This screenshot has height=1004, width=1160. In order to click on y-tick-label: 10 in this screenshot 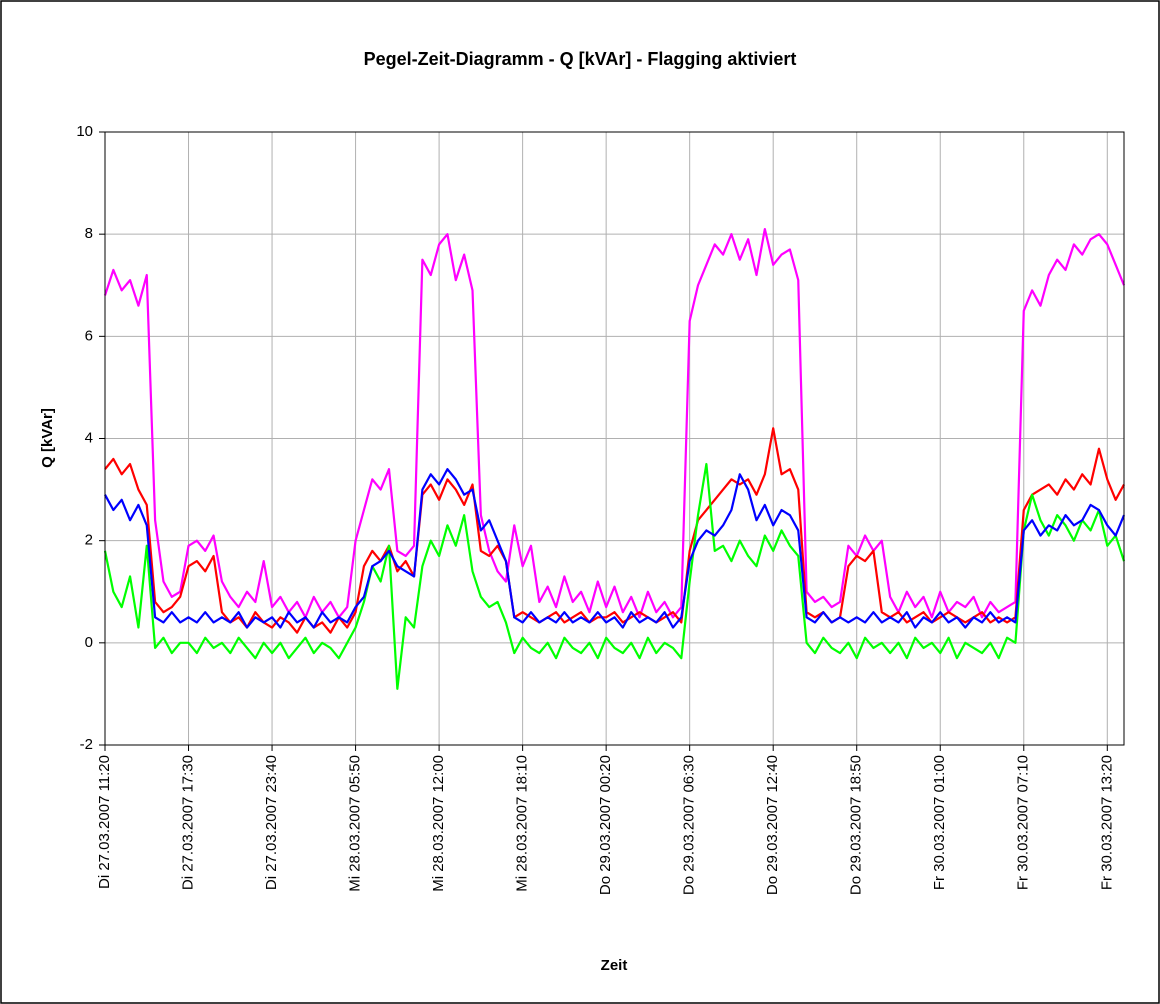, I will do `click(84, 131)`.